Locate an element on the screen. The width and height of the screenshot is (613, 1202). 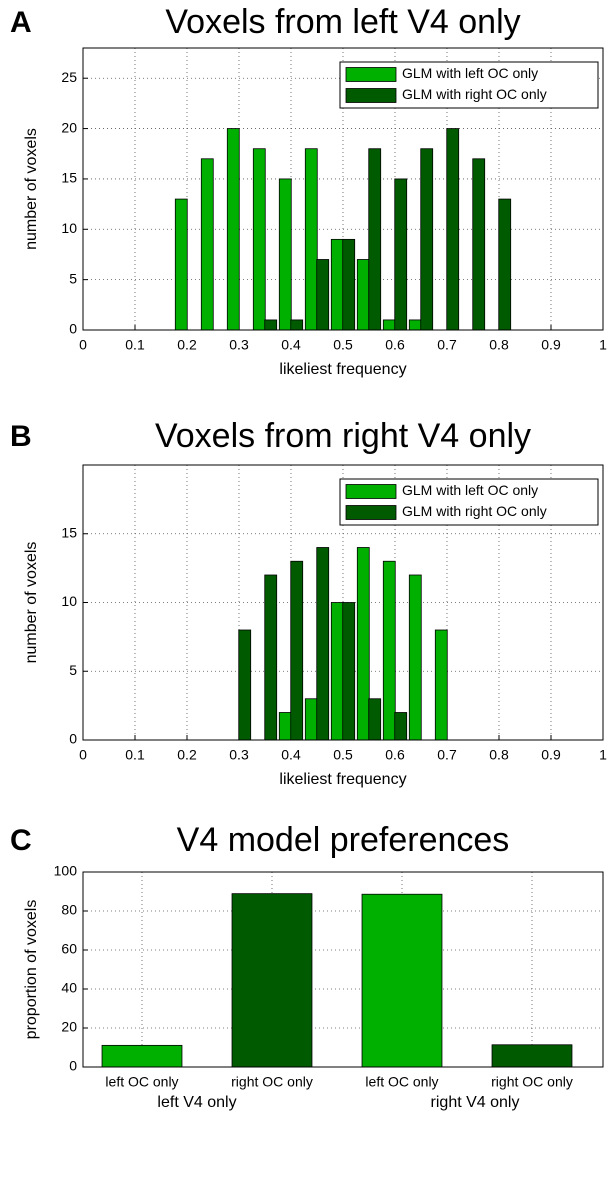
group-label: right V4 only is located at coordinates (475, 1102).